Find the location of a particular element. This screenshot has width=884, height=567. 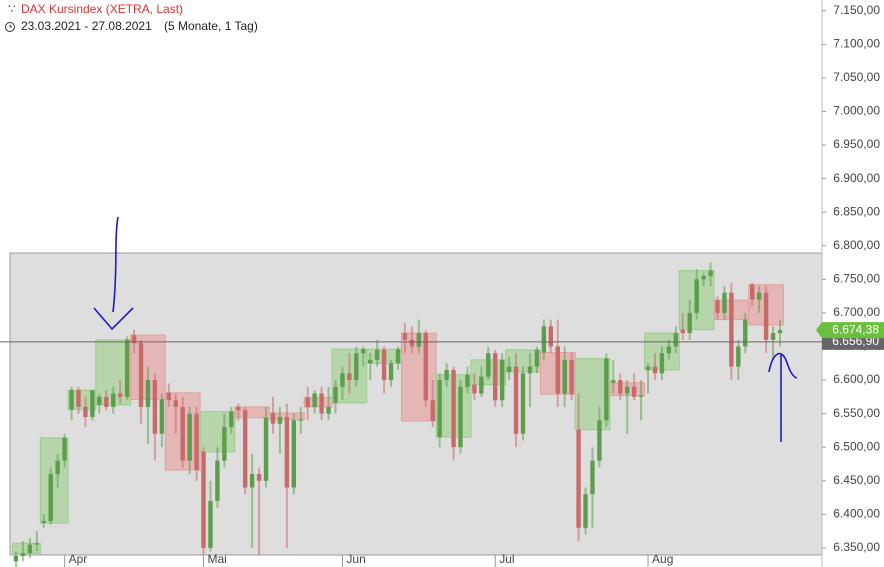

y-tick-label: 6.900,00 is located at coordinates (856, 178).